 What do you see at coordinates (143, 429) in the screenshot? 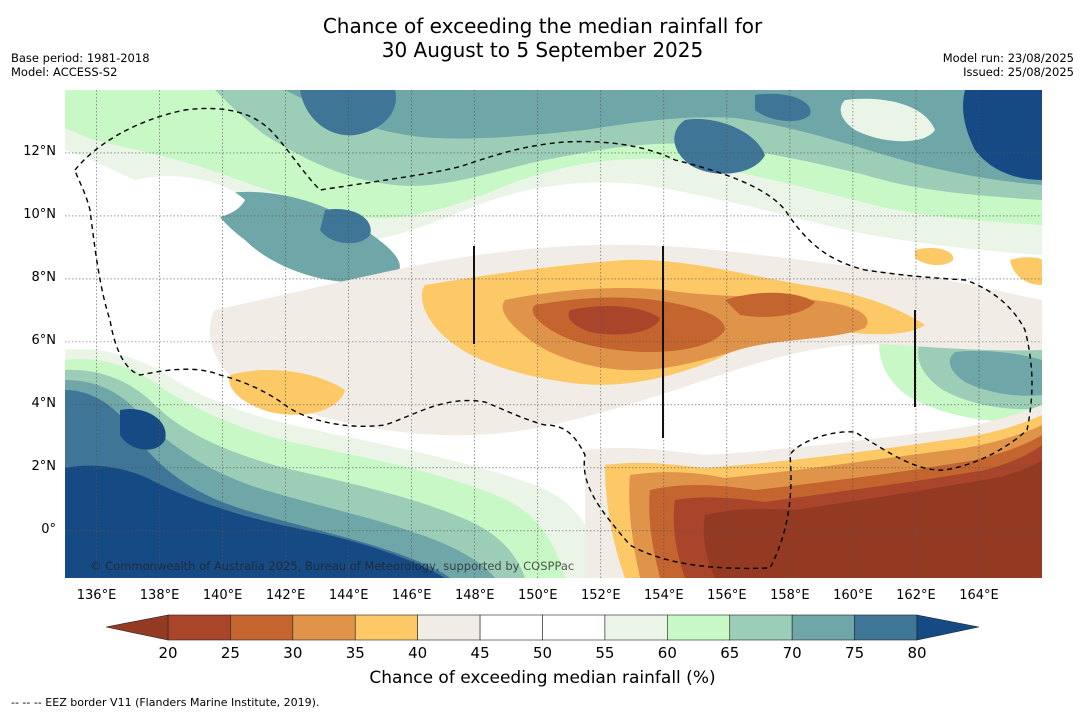
I see `contour-80-up-southwest-blob` at bounding box center [143, 429].